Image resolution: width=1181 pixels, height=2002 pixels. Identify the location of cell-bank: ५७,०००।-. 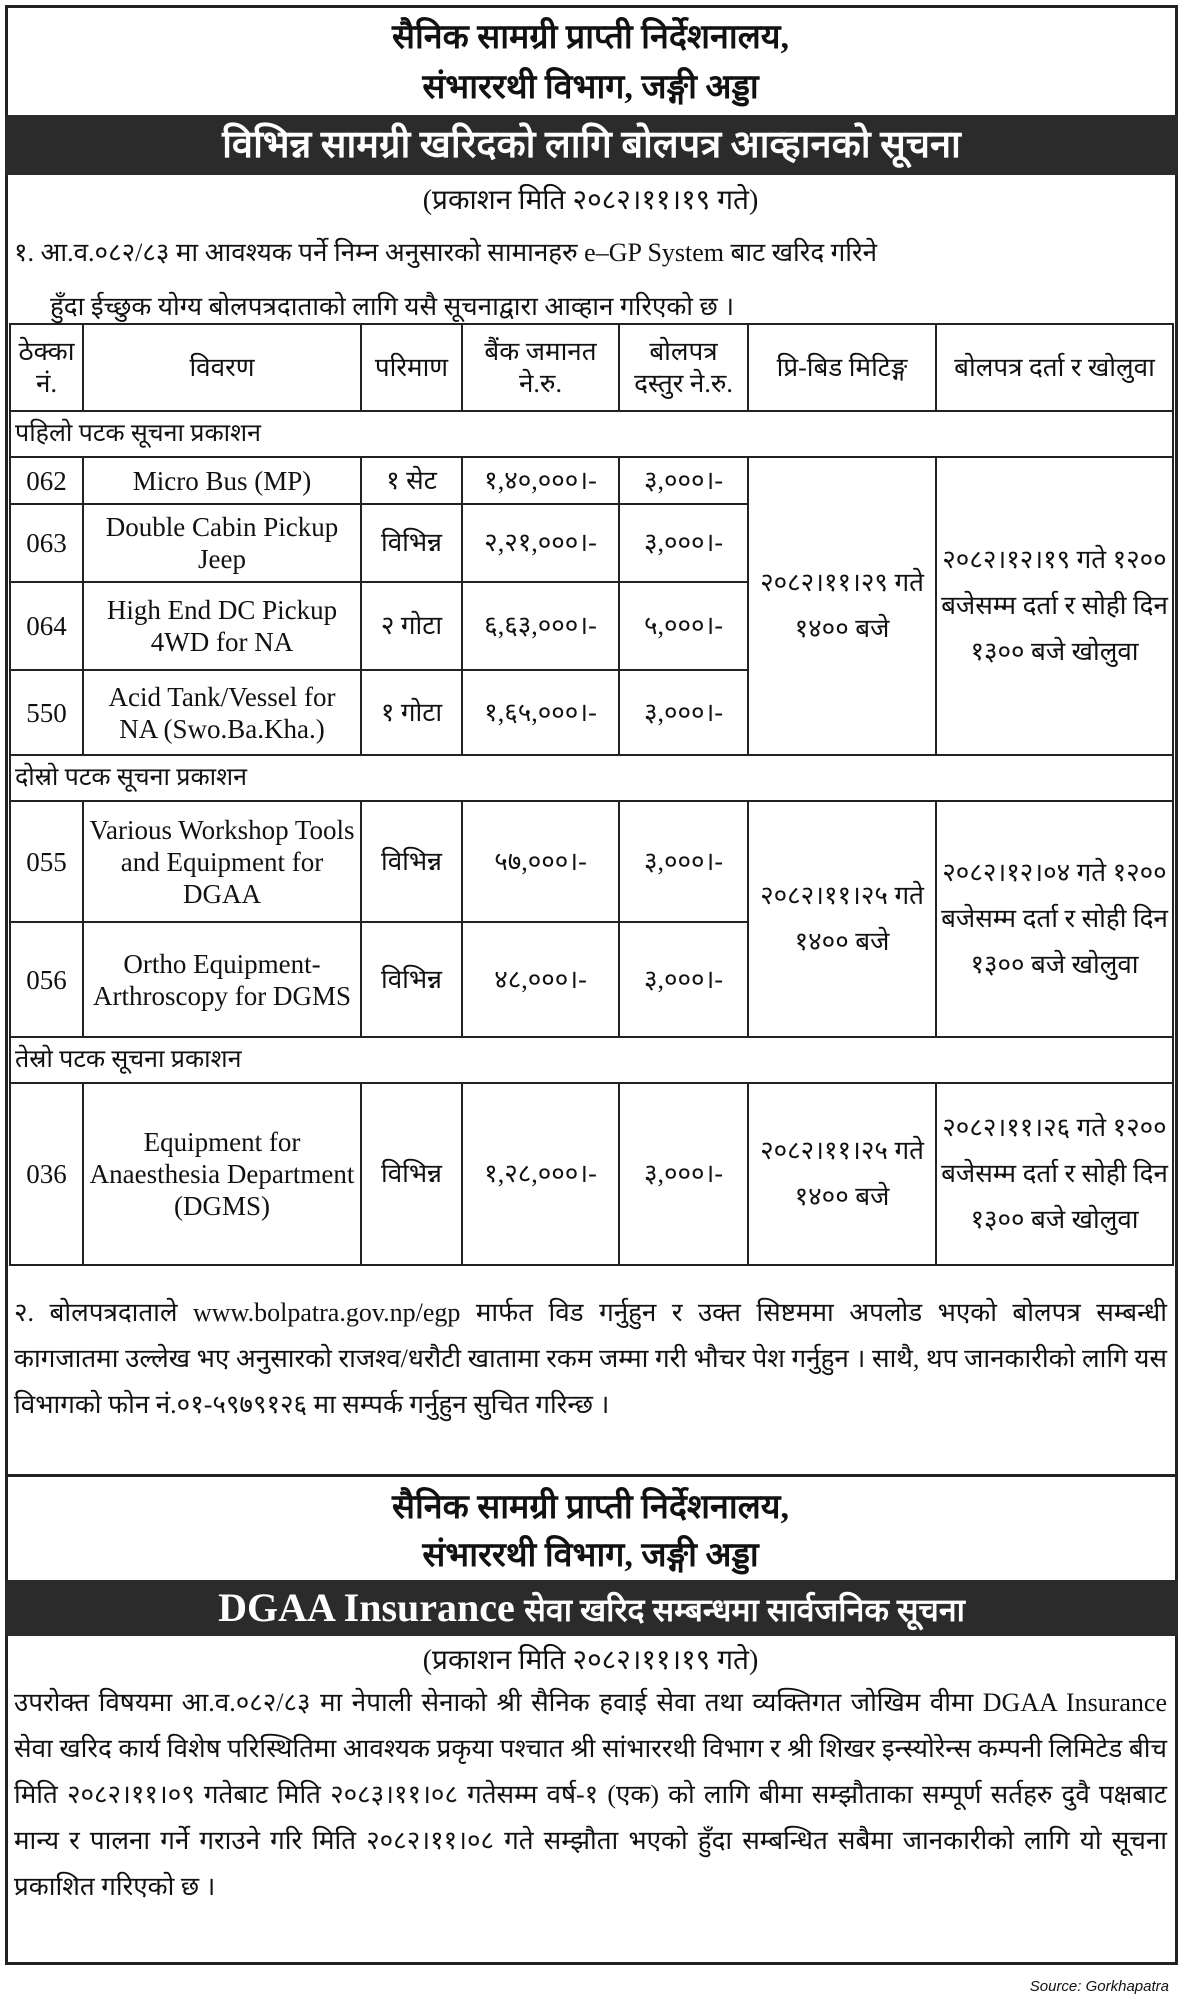
(540, 861).